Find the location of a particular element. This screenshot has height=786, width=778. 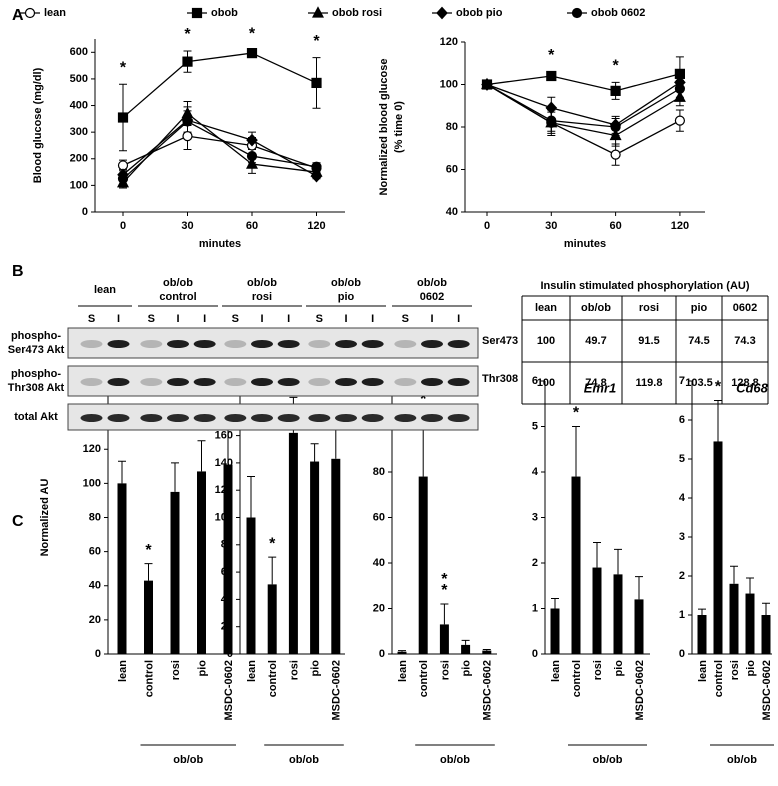

y-tick-label: 200 is located at coordinates (79, 159).